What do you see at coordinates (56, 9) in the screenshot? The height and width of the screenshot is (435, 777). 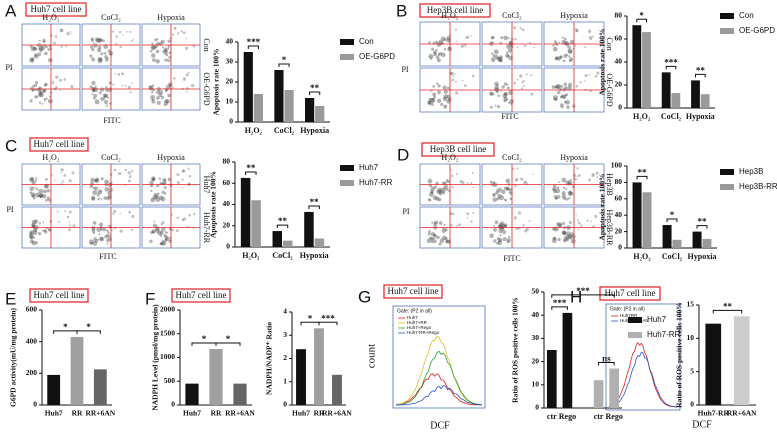 I see `cell-line-label: Huh7 cell line` at bounding box center [56, 9].